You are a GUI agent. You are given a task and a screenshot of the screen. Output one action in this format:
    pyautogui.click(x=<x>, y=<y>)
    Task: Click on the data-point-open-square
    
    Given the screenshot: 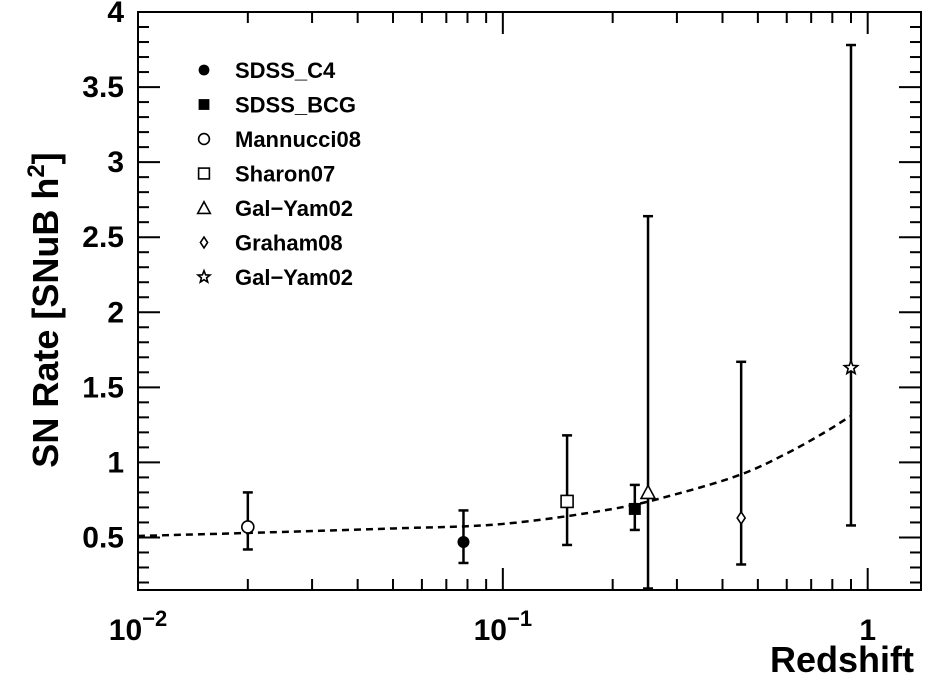 What is the action you would take?
    pyautogui.click(x=567, y=501)
    